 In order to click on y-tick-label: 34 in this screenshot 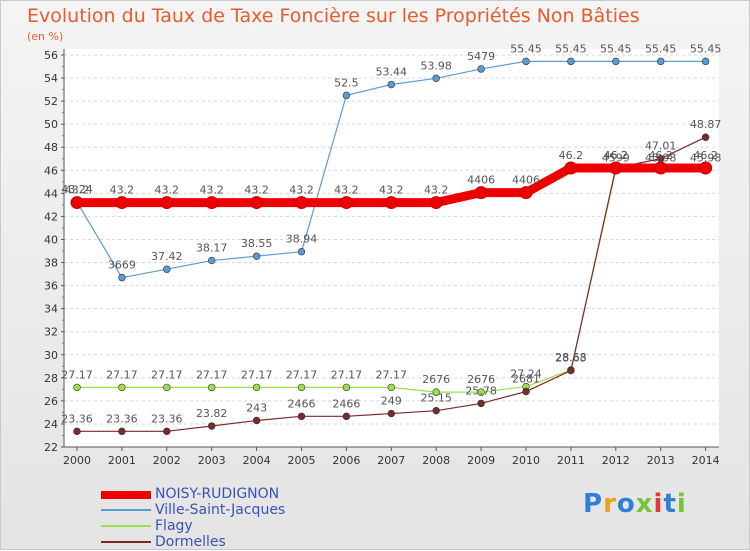, I will do `click(51, 309)`.